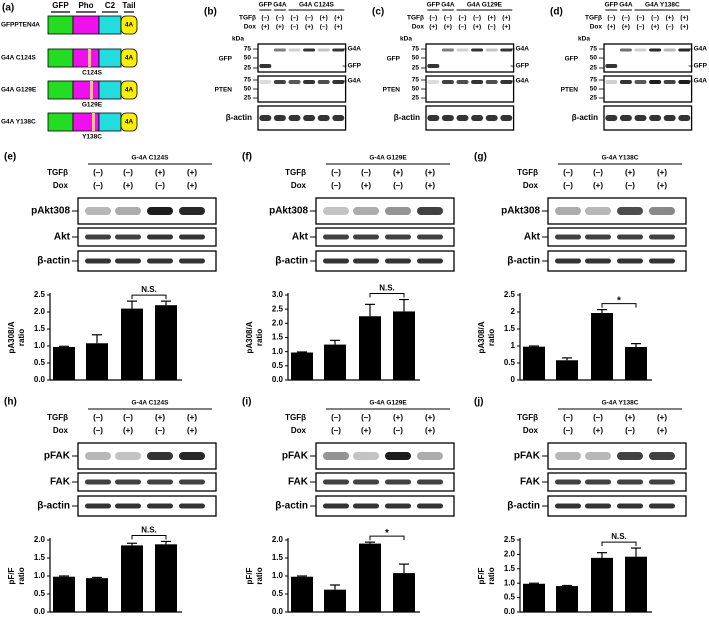  What do you see at coordinates (62, 237) in the screenshot?
I see `blot-label: Akt` at bounding box center [62, 237].